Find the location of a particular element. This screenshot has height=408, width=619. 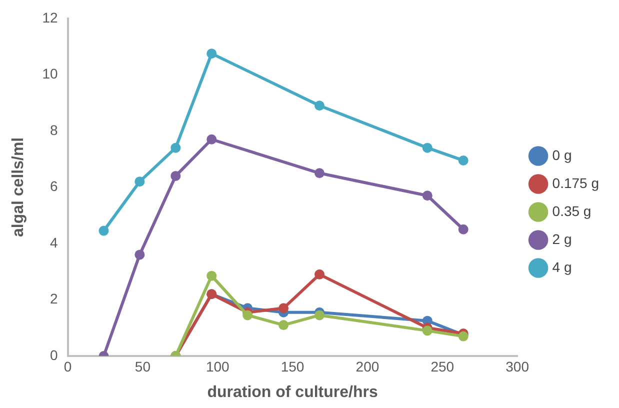

x-tick-label: 50 is located at coordinates (142, 366).